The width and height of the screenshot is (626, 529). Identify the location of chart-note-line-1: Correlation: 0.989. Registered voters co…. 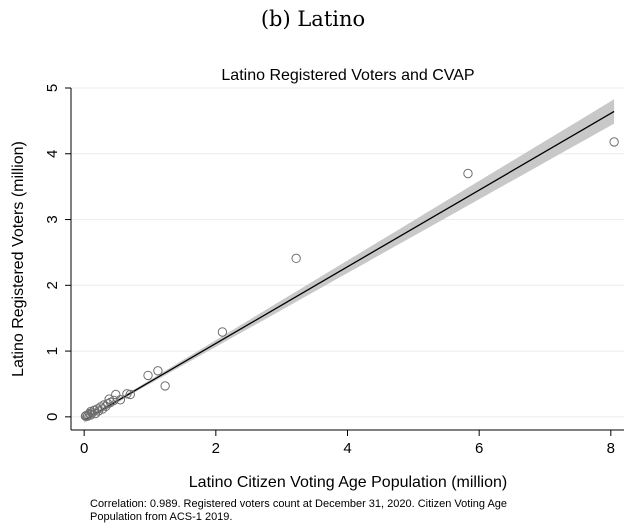
(298, 504).